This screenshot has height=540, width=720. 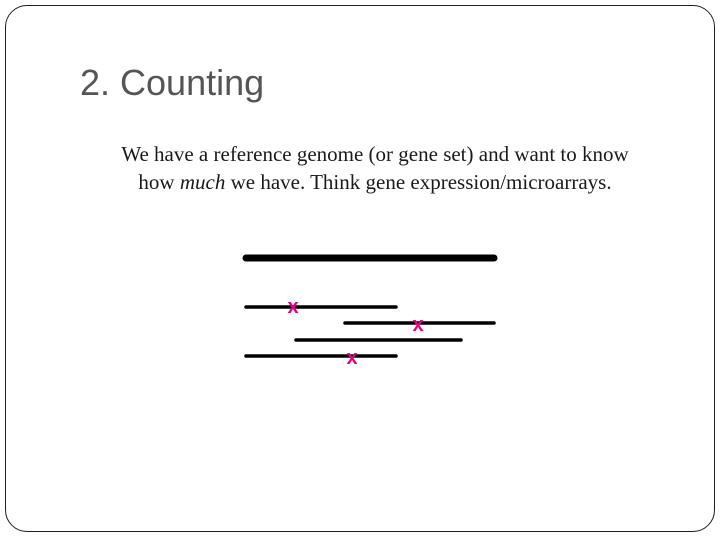 What do you see at coordinates (159, 182) in the screenshot?
I see `body-line-2-start: how` at bounding box center [159, 182].